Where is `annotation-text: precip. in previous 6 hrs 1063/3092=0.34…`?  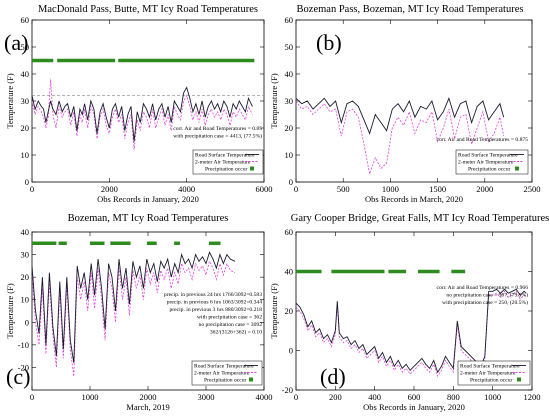
annotation-text: precip. in previous 6 hrs 1063/3092=0.34… is located at coordinates (214, 303).